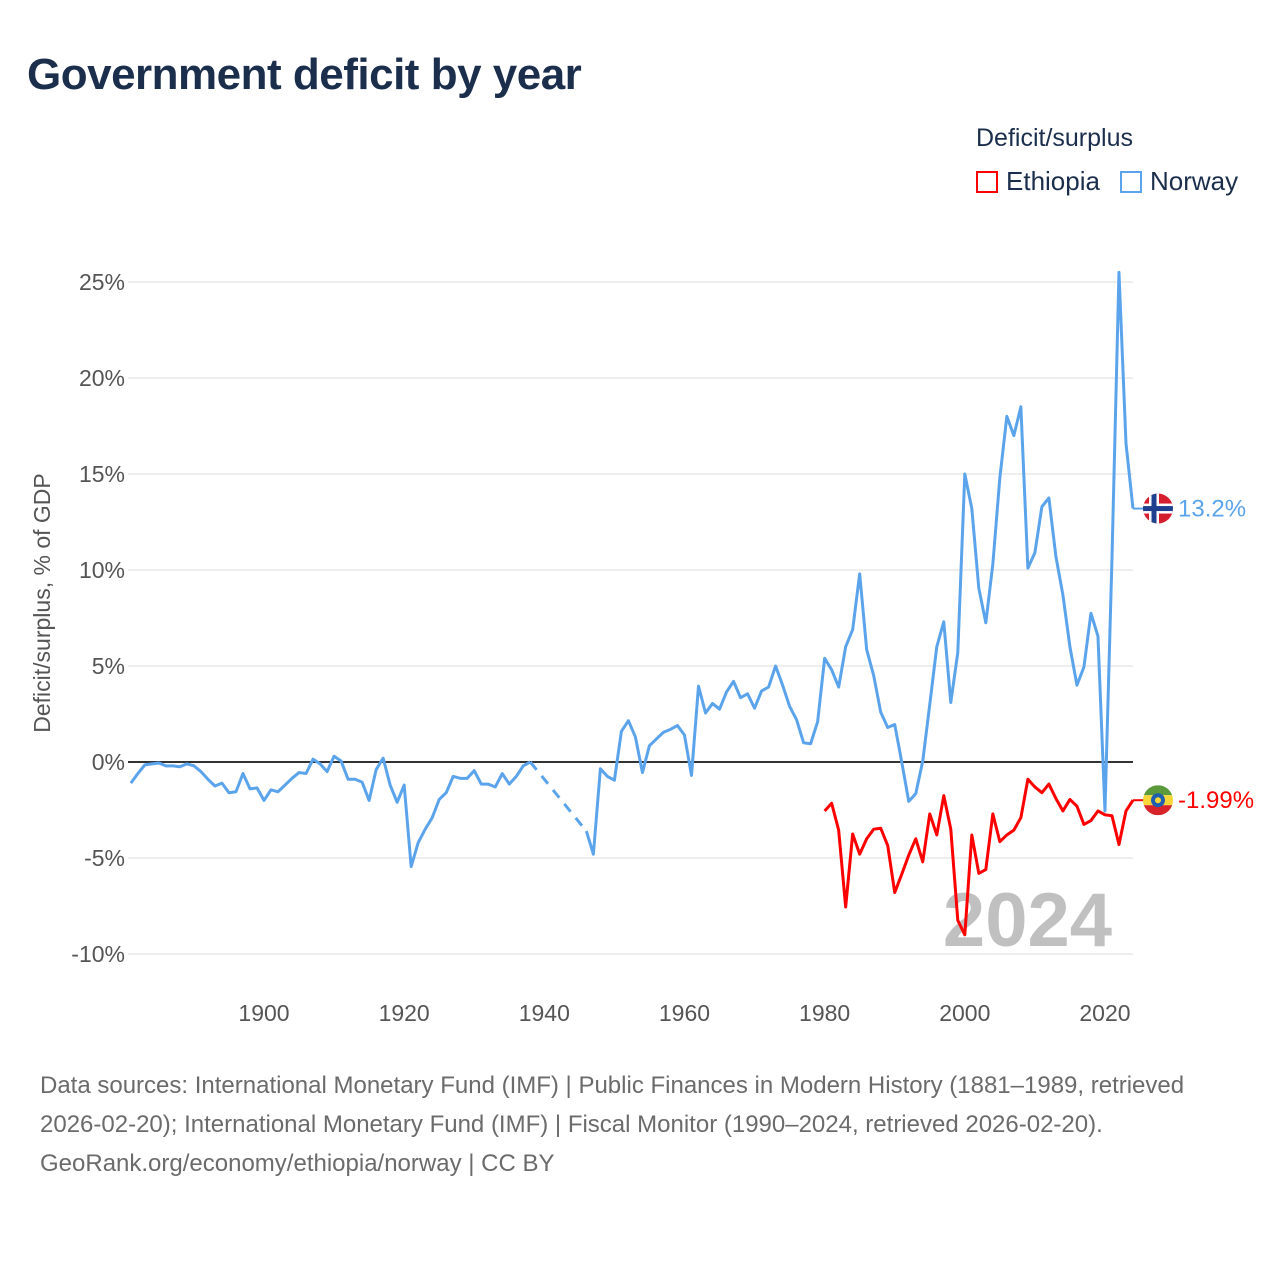 The image size is (1280, 1280). What do you see at coordinates (544, 1013) in the screenshot?
I see `x-tick-label: 1940` at bounding box center [544, 1013].